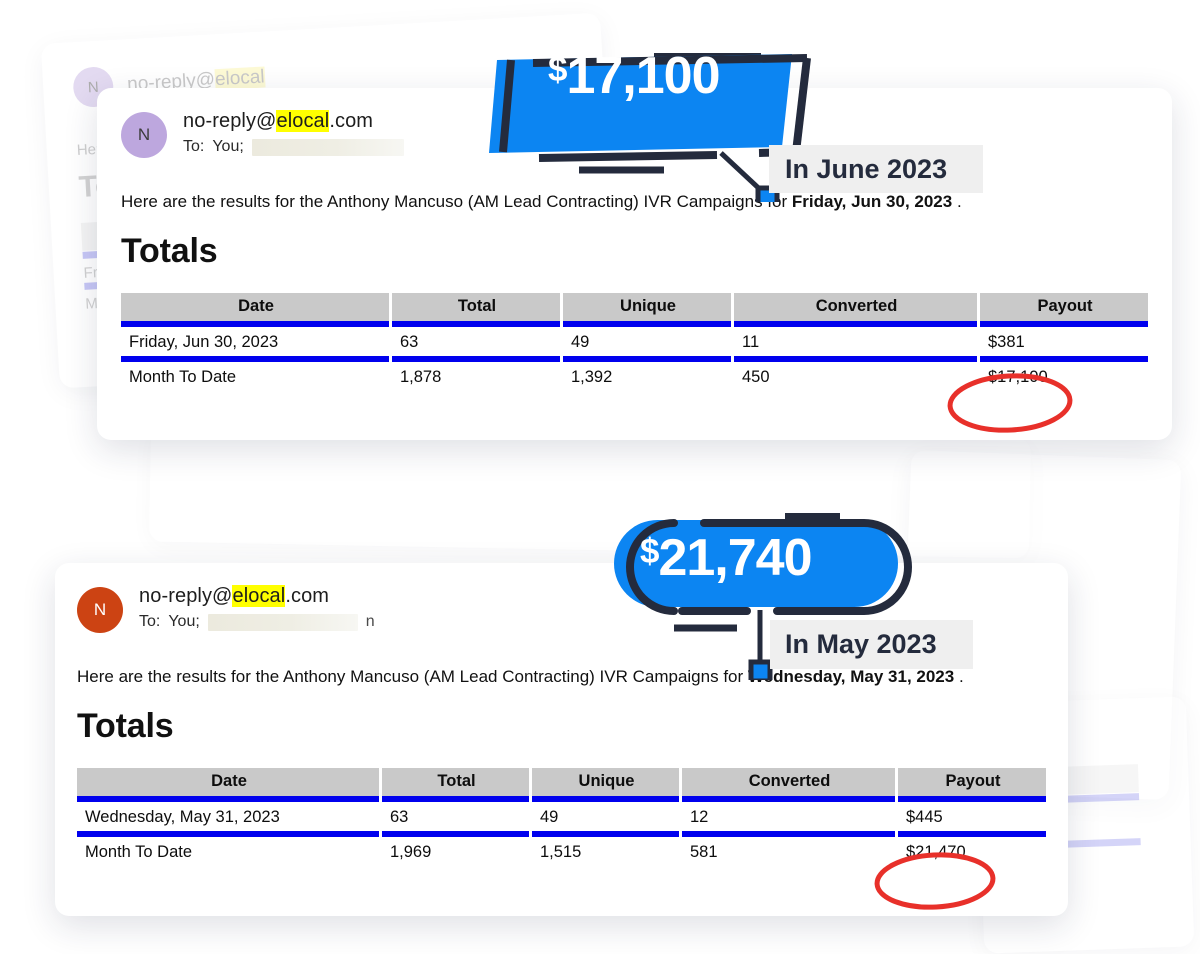 The width and height of the screenshot is (1200, 954). What do you see at coordinates (628, 156) in the screenshot?
I see `badge-outline-bottom` at bounding box center [628, 156].